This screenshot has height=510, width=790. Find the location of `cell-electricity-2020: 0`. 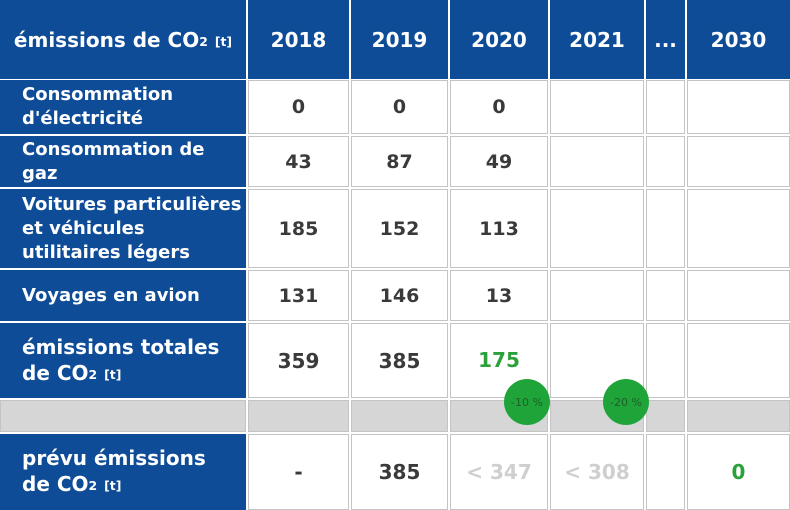

cell-electricity-2020: 0 is located at coordinates (499, 107).